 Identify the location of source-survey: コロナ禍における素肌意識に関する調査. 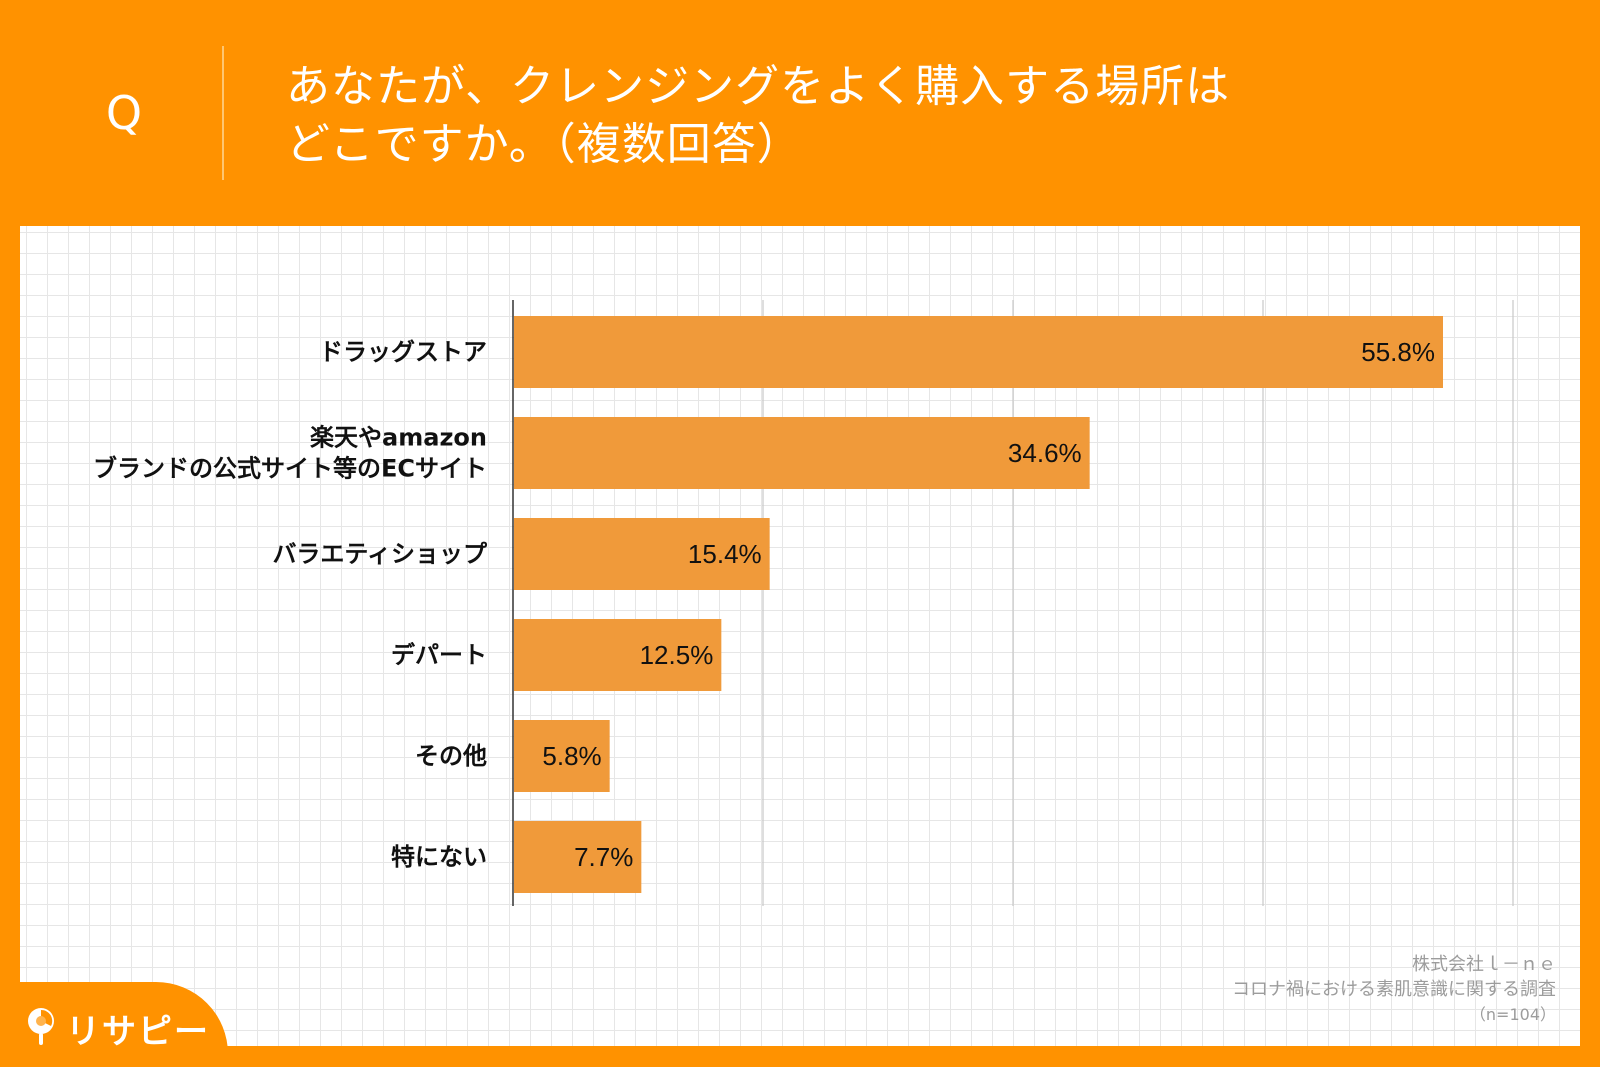
(1394, 989).